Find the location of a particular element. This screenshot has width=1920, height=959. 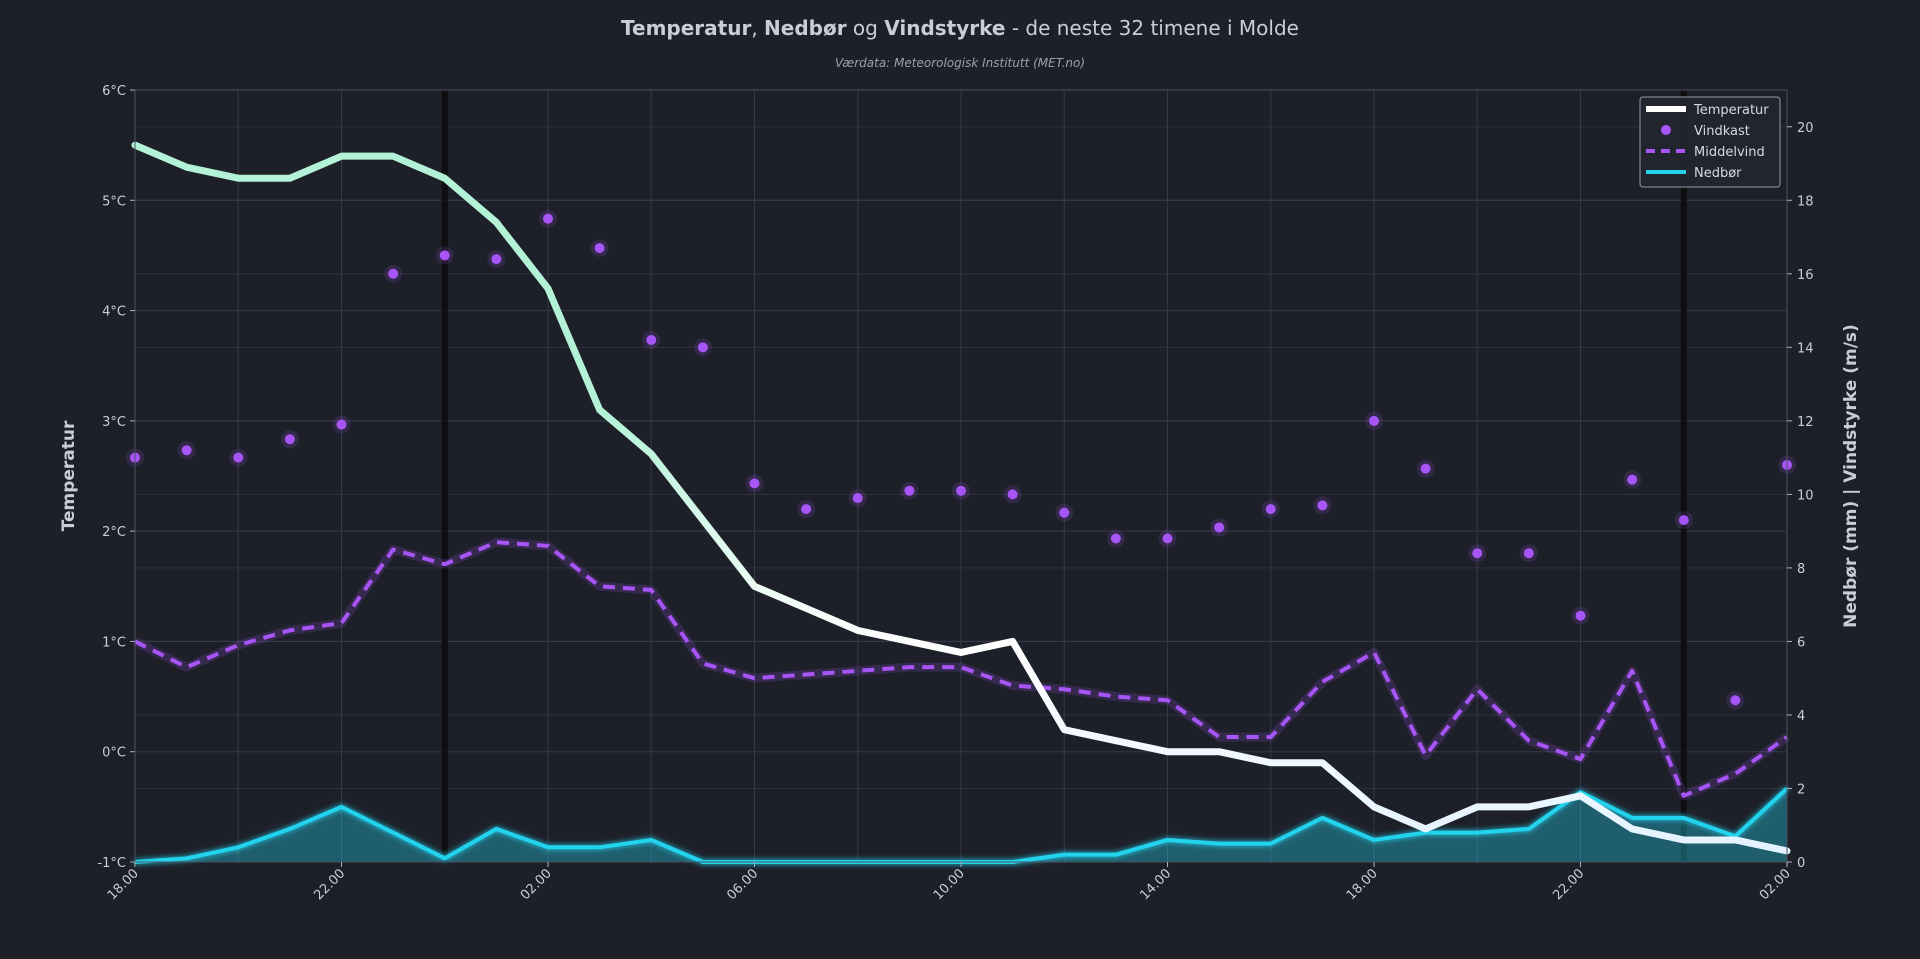

right-axis-tick-label: 20 is located at coordinates (1805, 128).